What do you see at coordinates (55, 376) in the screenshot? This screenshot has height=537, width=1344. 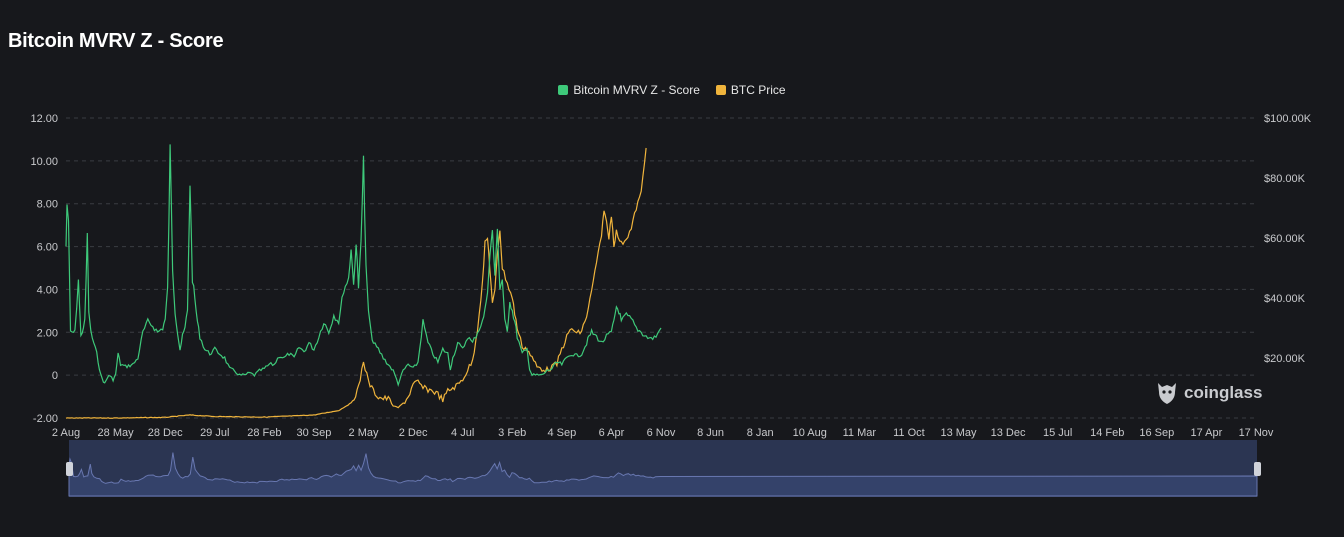 I see `y-left-tick-label: 0` at bounding box center [55, 376].